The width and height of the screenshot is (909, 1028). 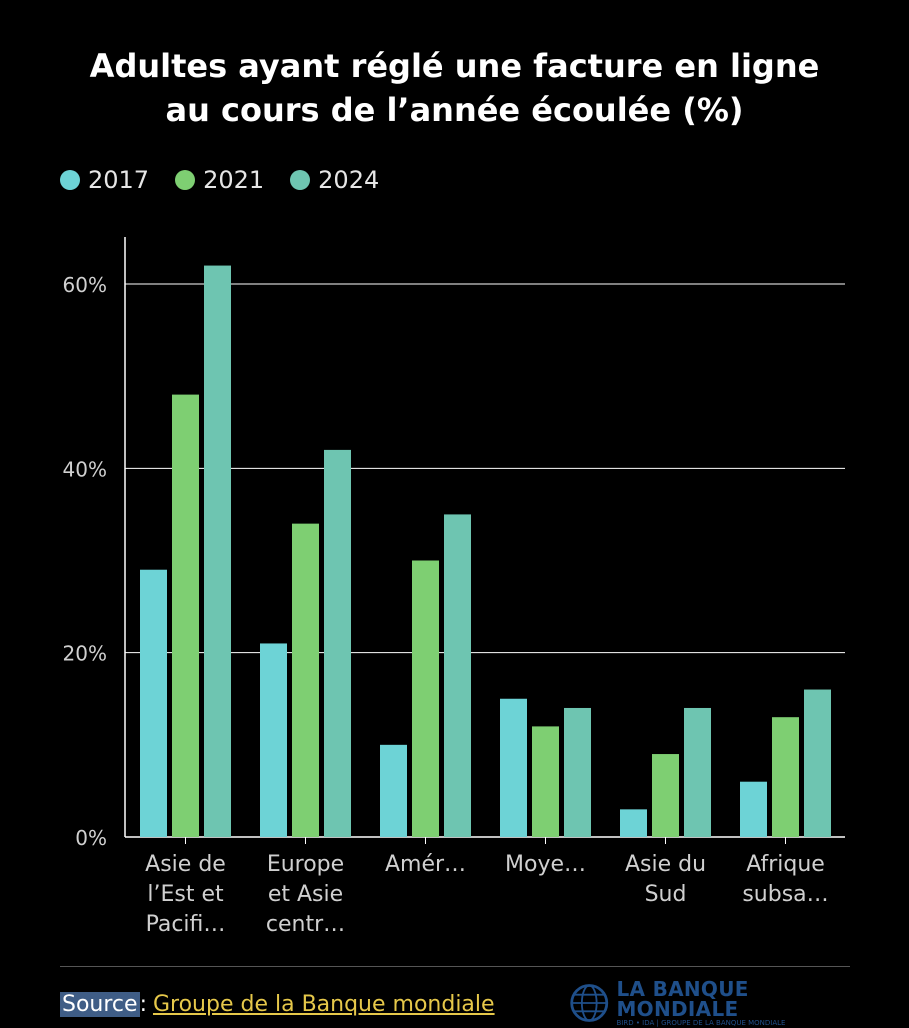 I want to click on legend-label-2017: 2017, so click(x=119, y=180).